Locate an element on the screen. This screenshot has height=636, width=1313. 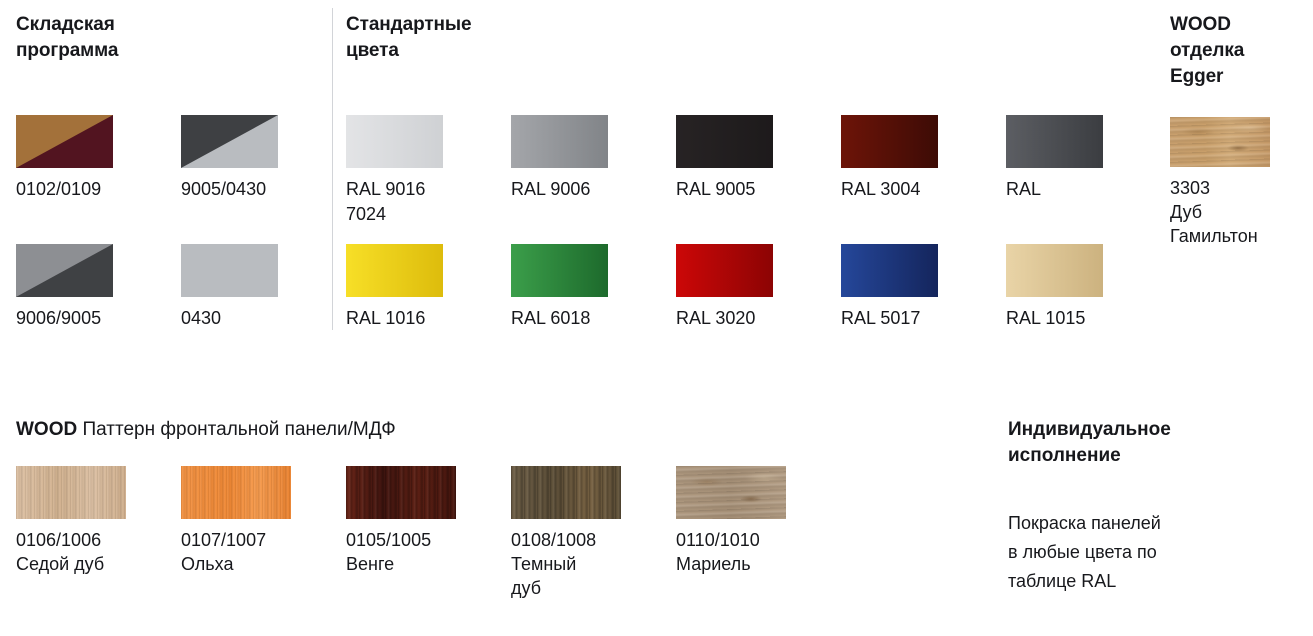
swatch-cell-9006-9005: 9006/9005 is located at coordinates (64, 287).